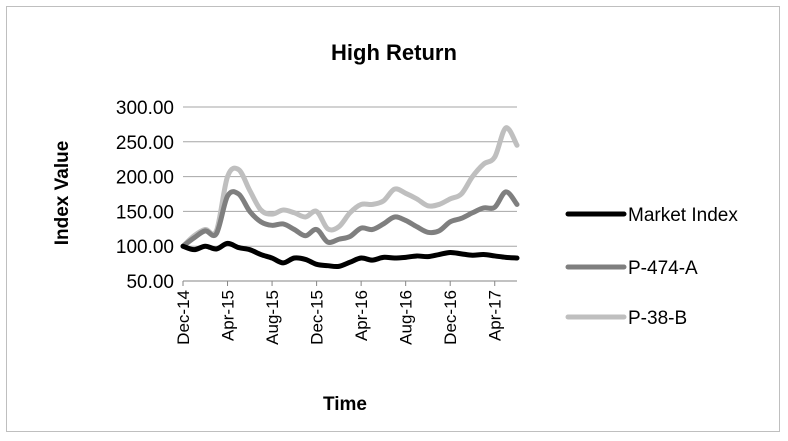 The height and width of the screenshot is (441, 788). What do you see at coordinates (345, 404) in the screenshot?
I see `x-axis-title: Time` at bounding box center [345, 404].